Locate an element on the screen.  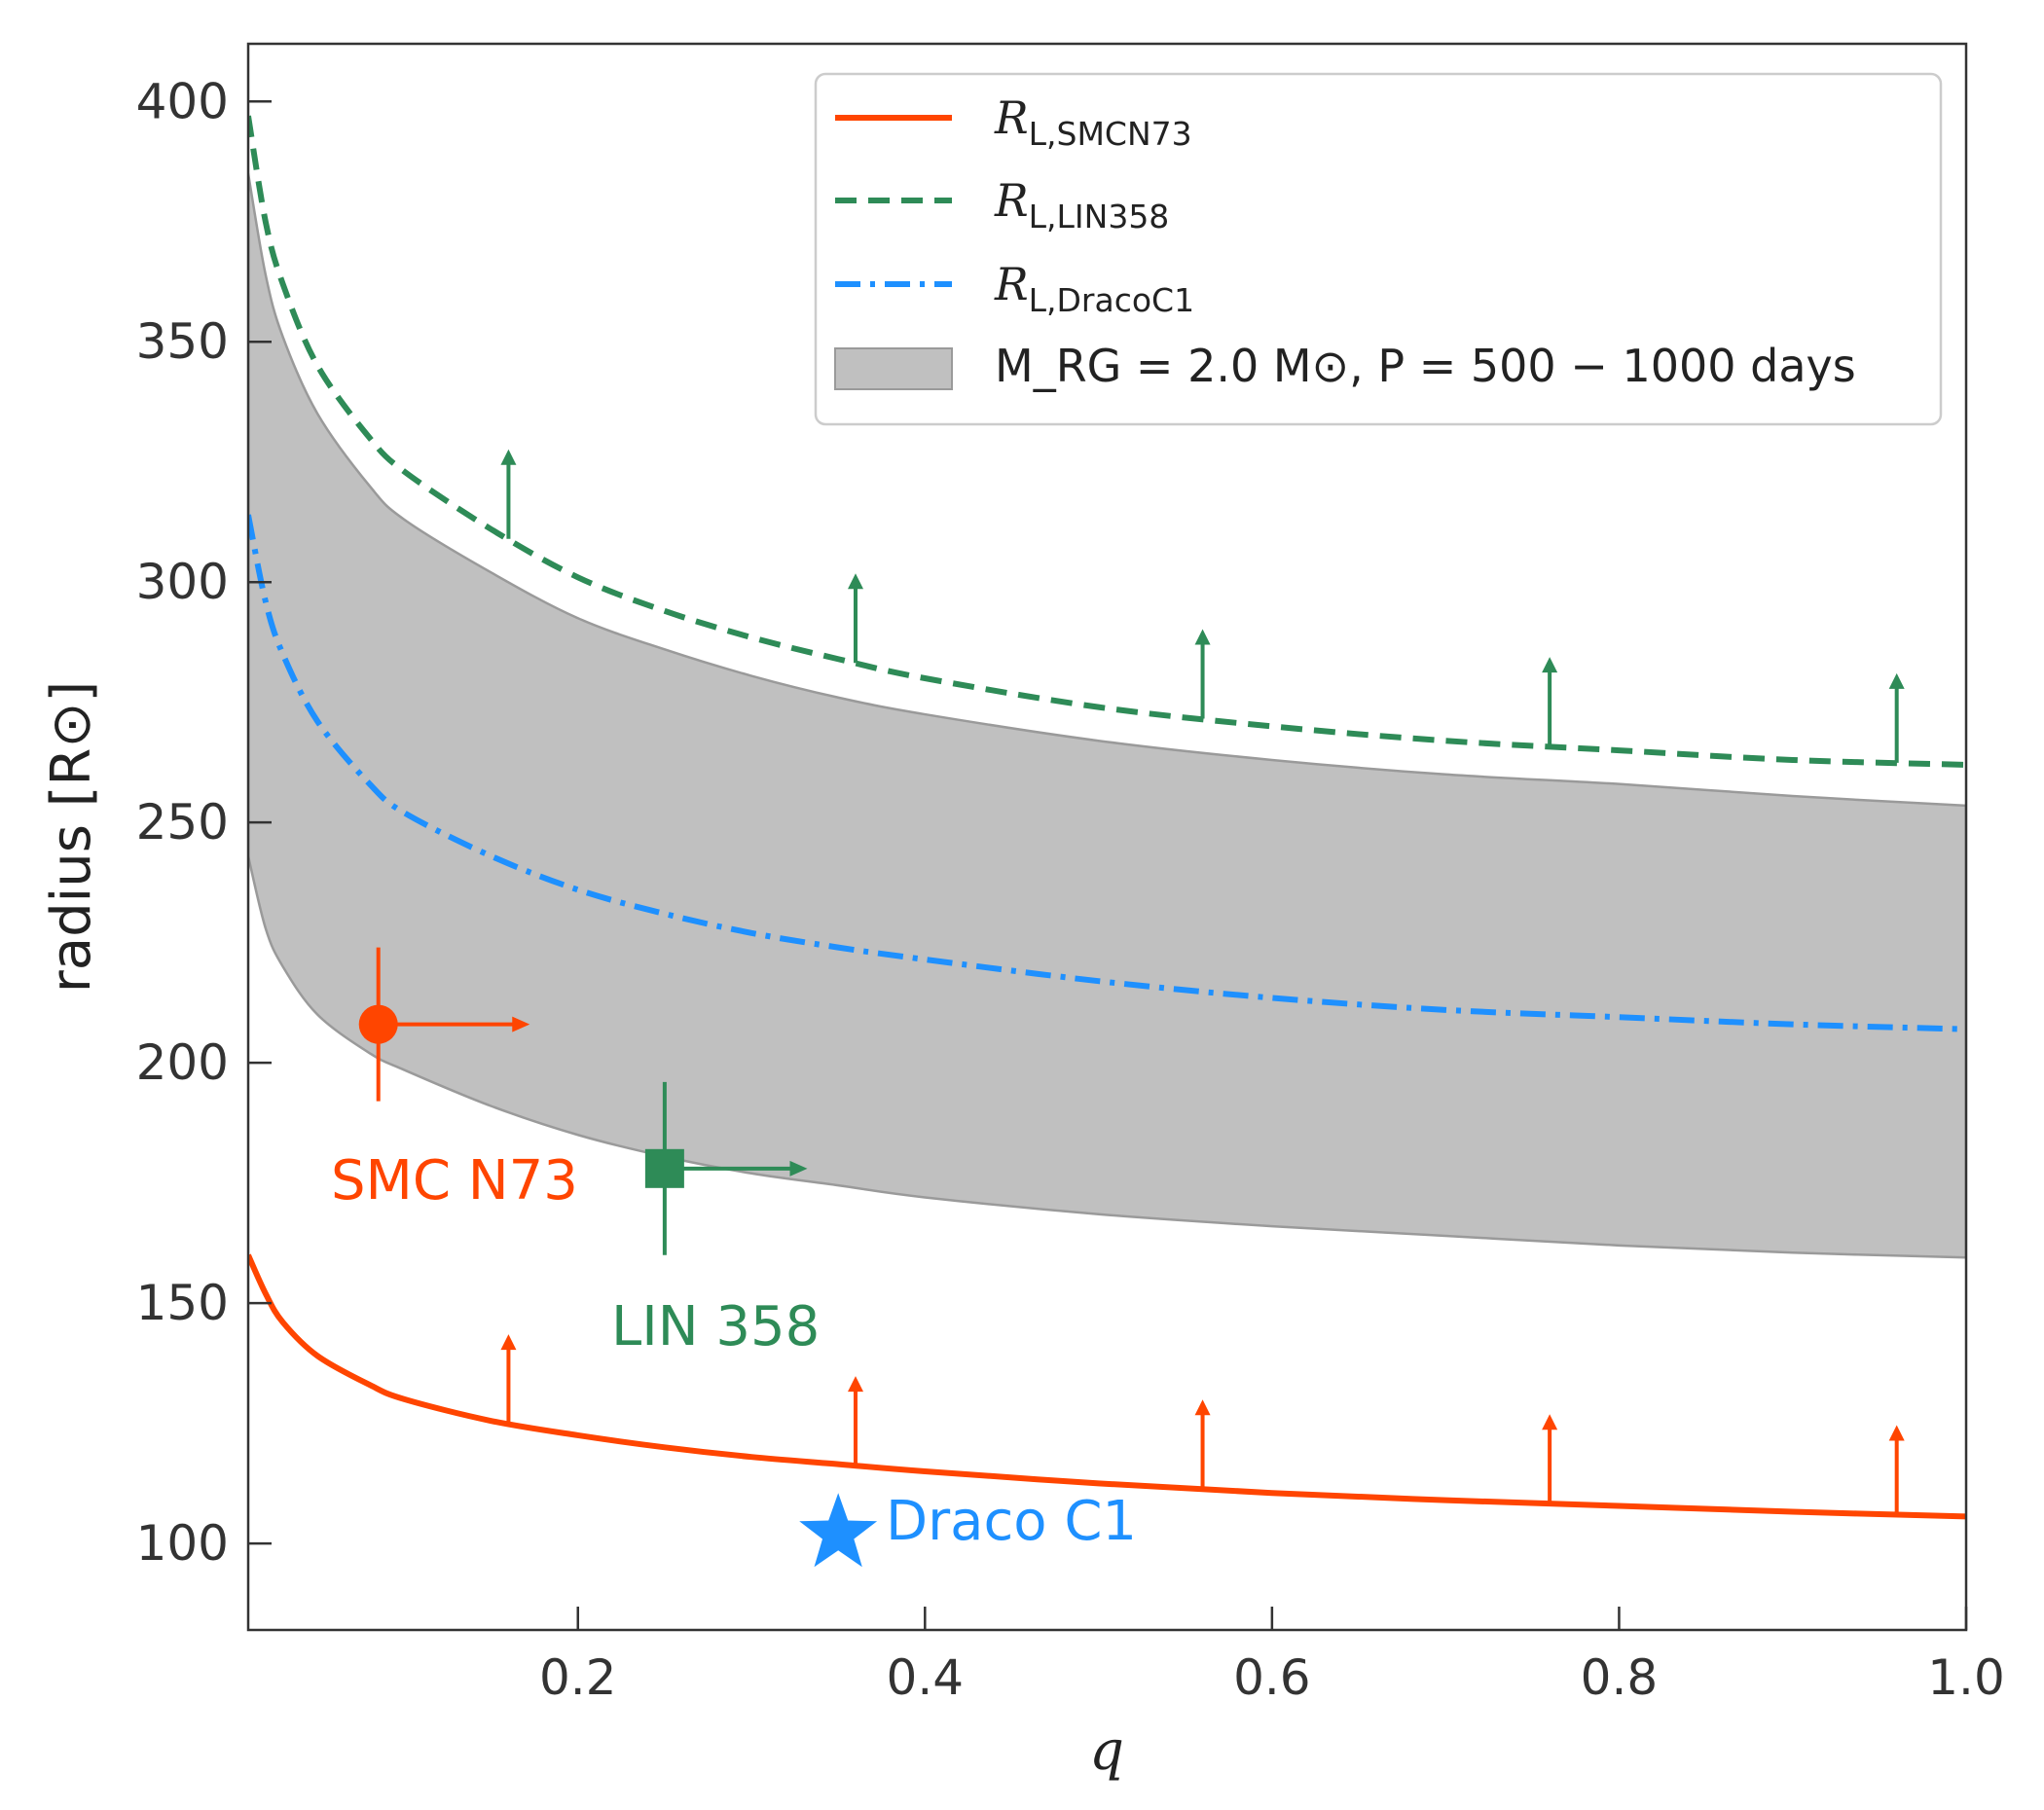
legend-entry-lin358-main: R is located at coordinates (1012, 201).